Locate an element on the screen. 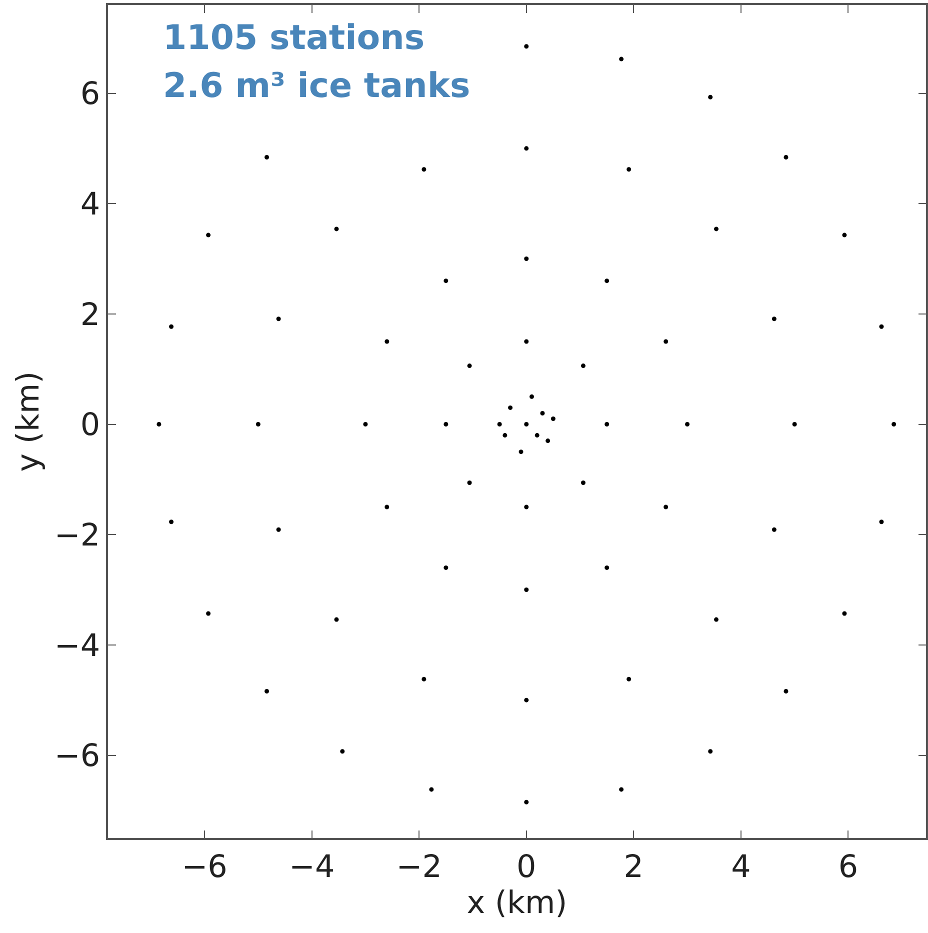  x-tick-label: −2 is located at coordinates (419, 866).